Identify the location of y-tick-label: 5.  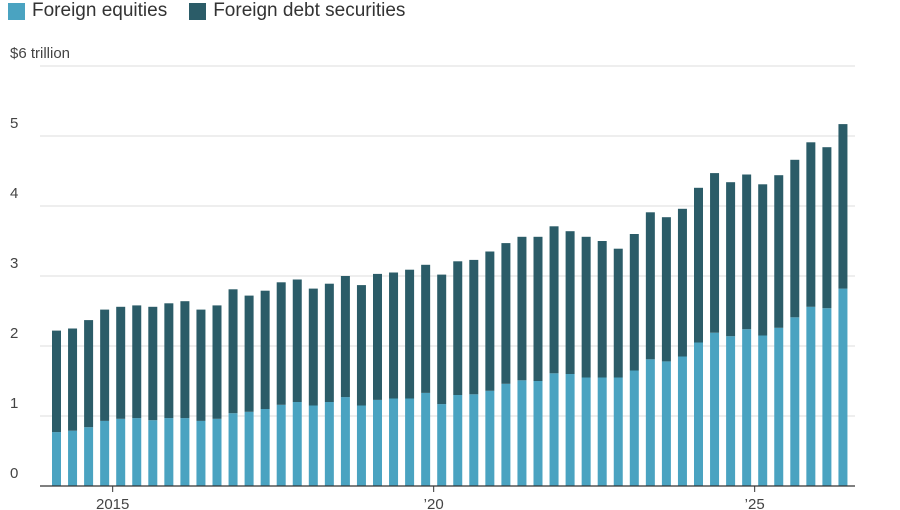
(14, 123).